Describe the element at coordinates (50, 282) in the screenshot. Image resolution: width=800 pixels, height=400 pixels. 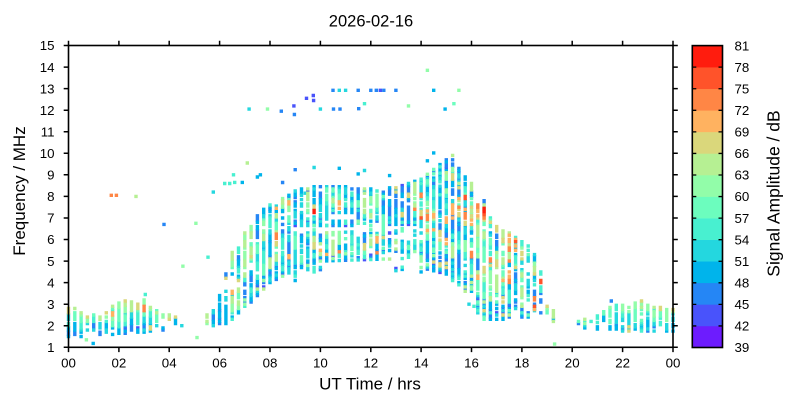
I see `svg-text: 4` at that location.